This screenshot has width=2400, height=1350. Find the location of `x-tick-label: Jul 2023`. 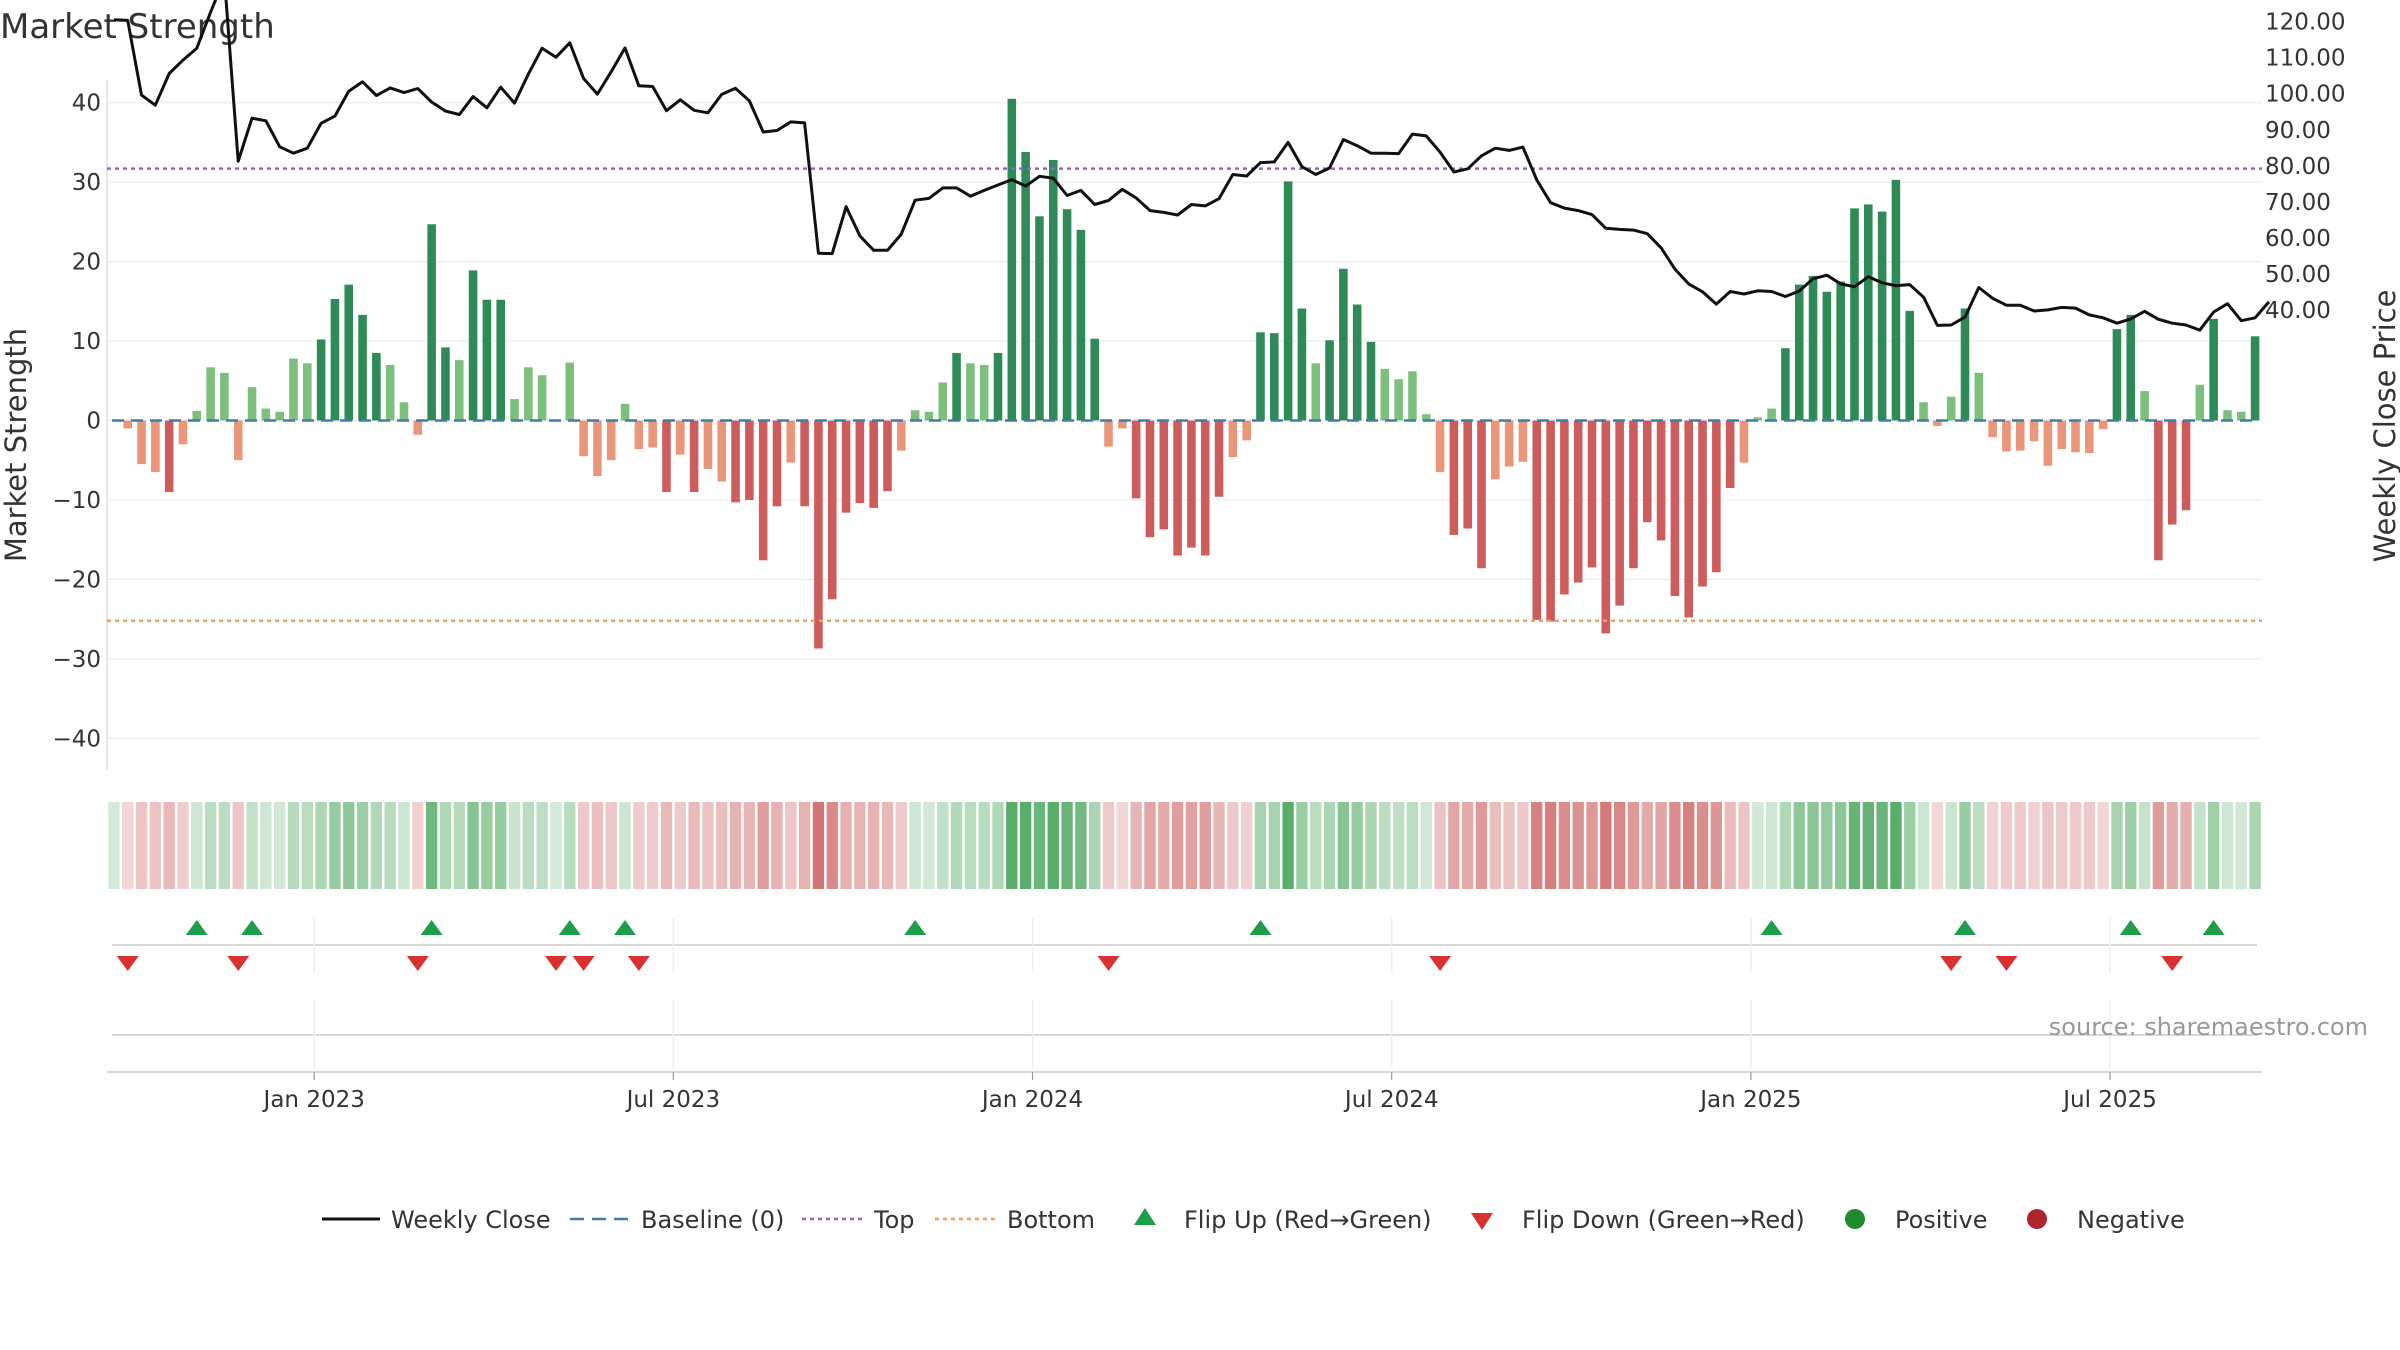

x-tick-label: Jul 2023 is located at coordinates (673, 1100).